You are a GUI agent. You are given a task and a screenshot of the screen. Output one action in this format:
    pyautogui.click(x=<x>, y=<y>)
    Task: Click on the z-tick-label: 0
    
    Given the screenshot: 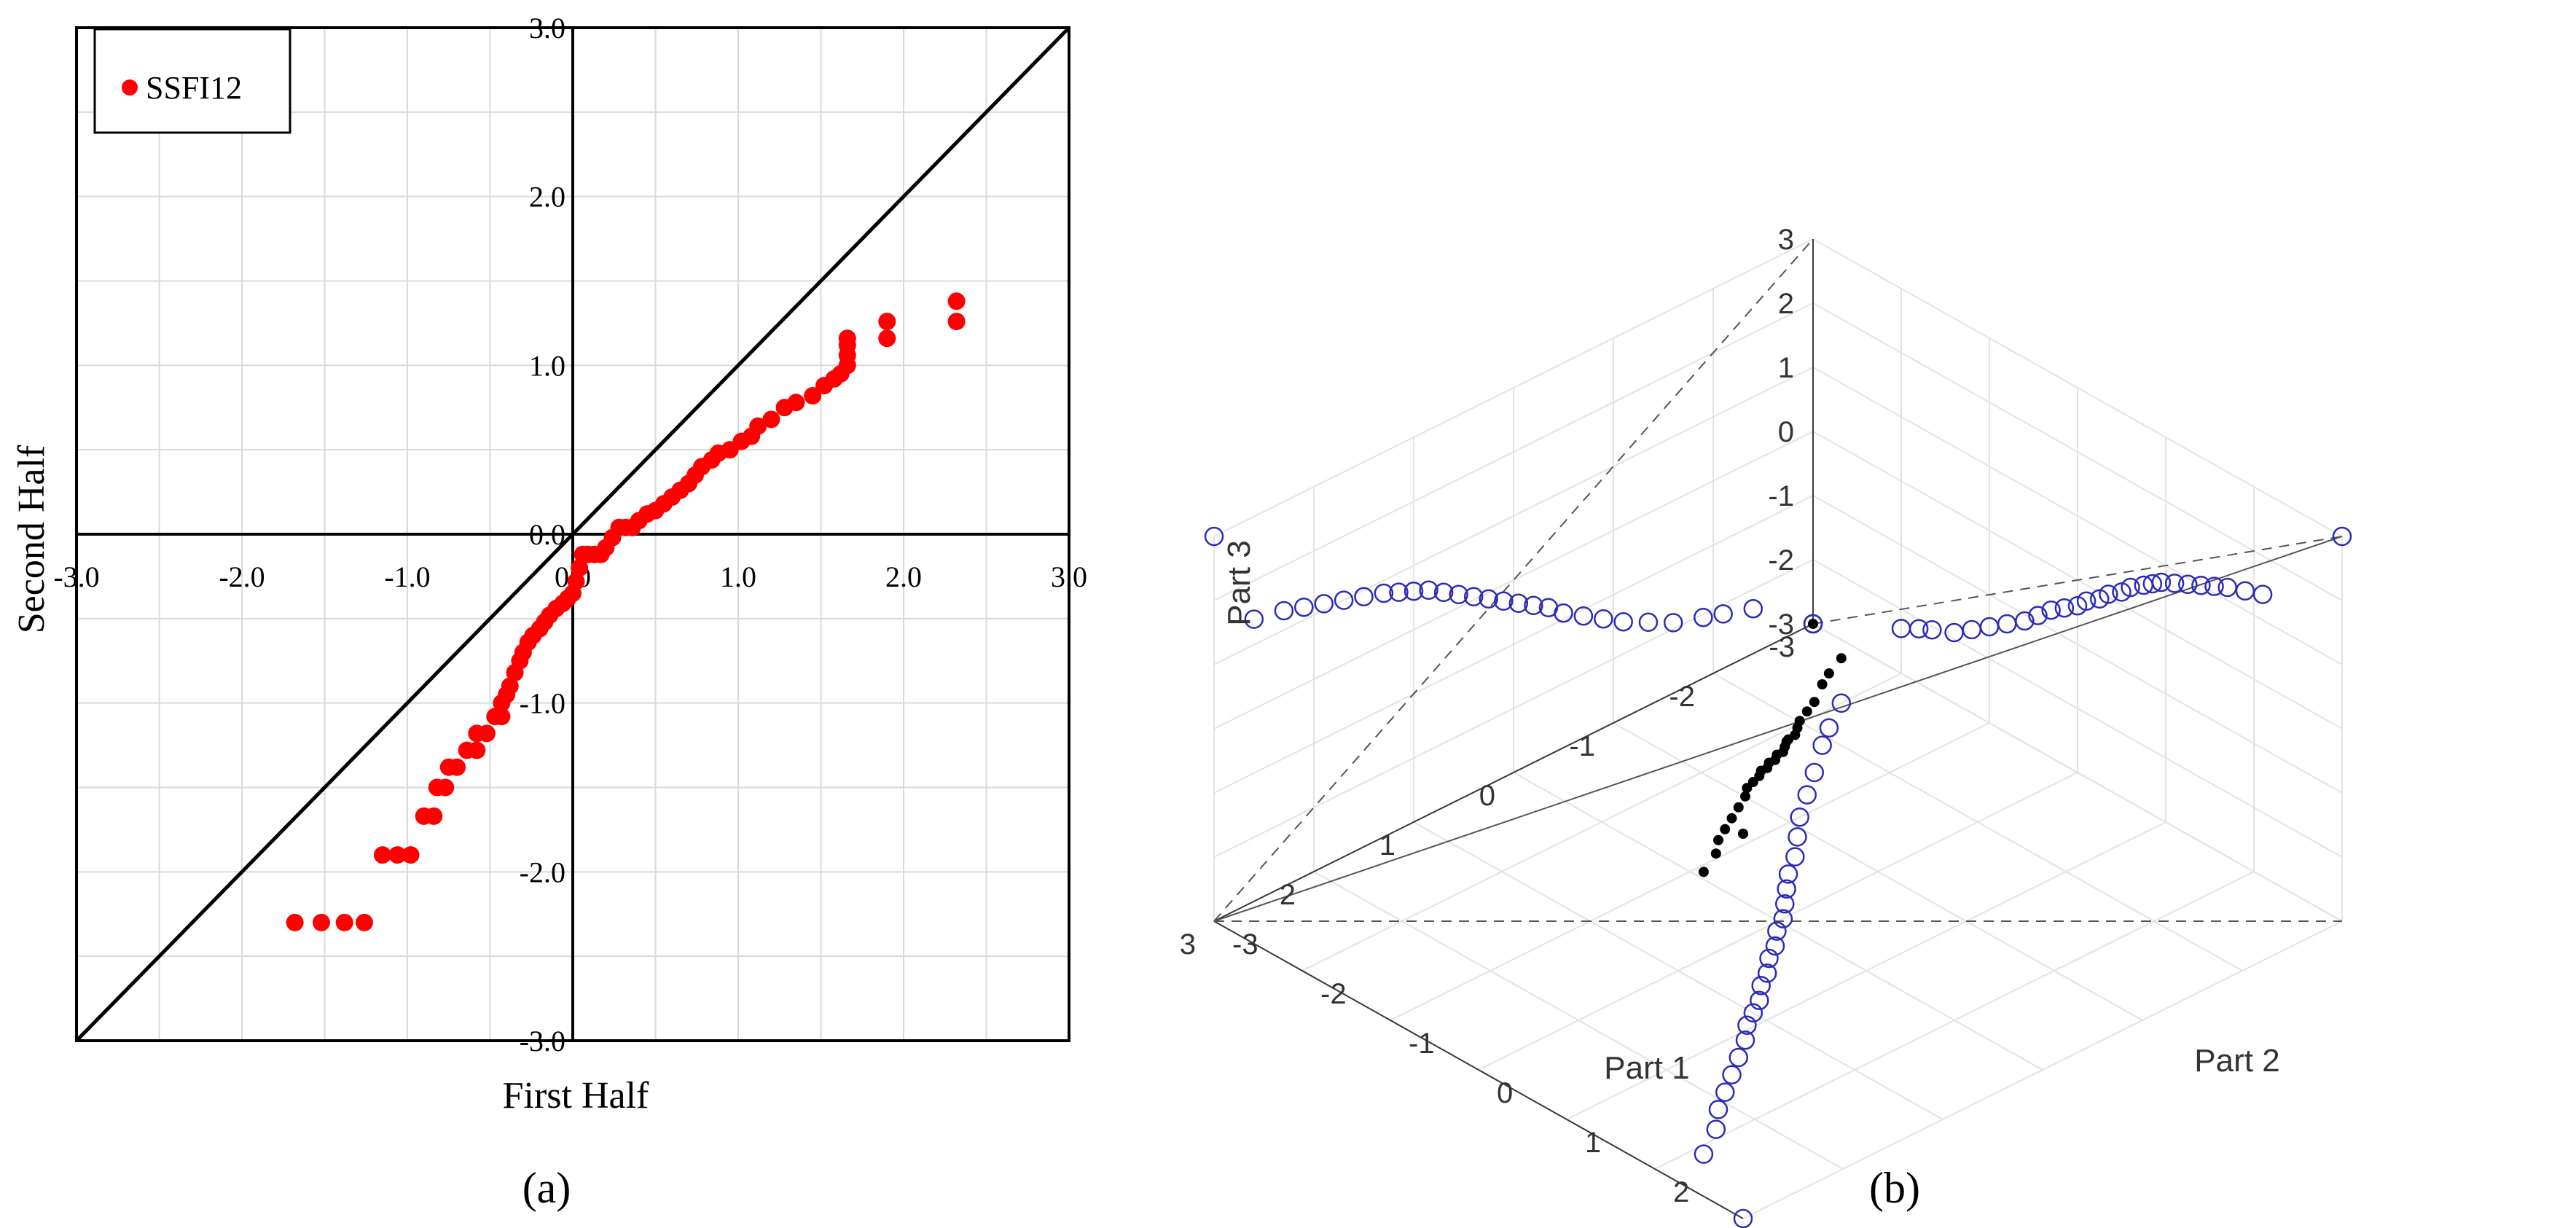 What is the action you would take?
    pyautogui.click(x=1786, y=432)
    